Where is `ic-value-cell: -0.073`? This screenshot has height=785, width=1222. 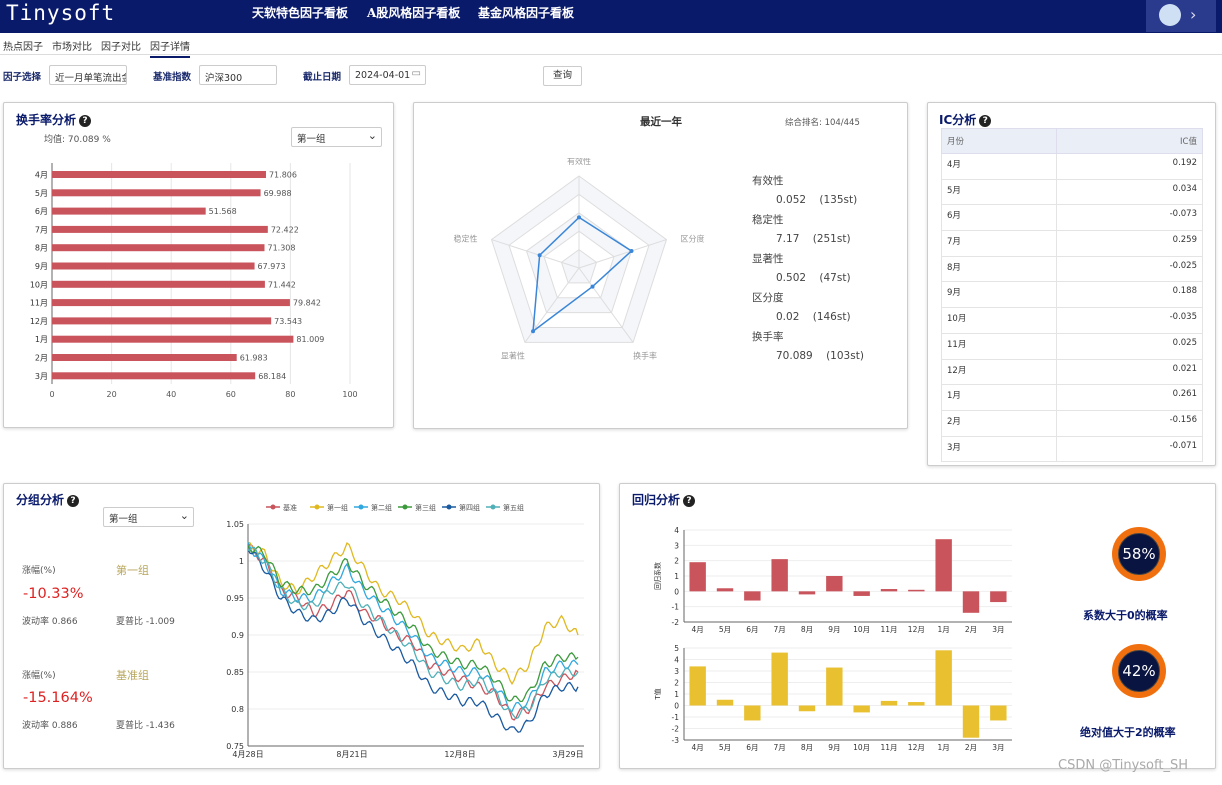
ic-value-cell: -0.073 is located at coordinates (1129, 218).